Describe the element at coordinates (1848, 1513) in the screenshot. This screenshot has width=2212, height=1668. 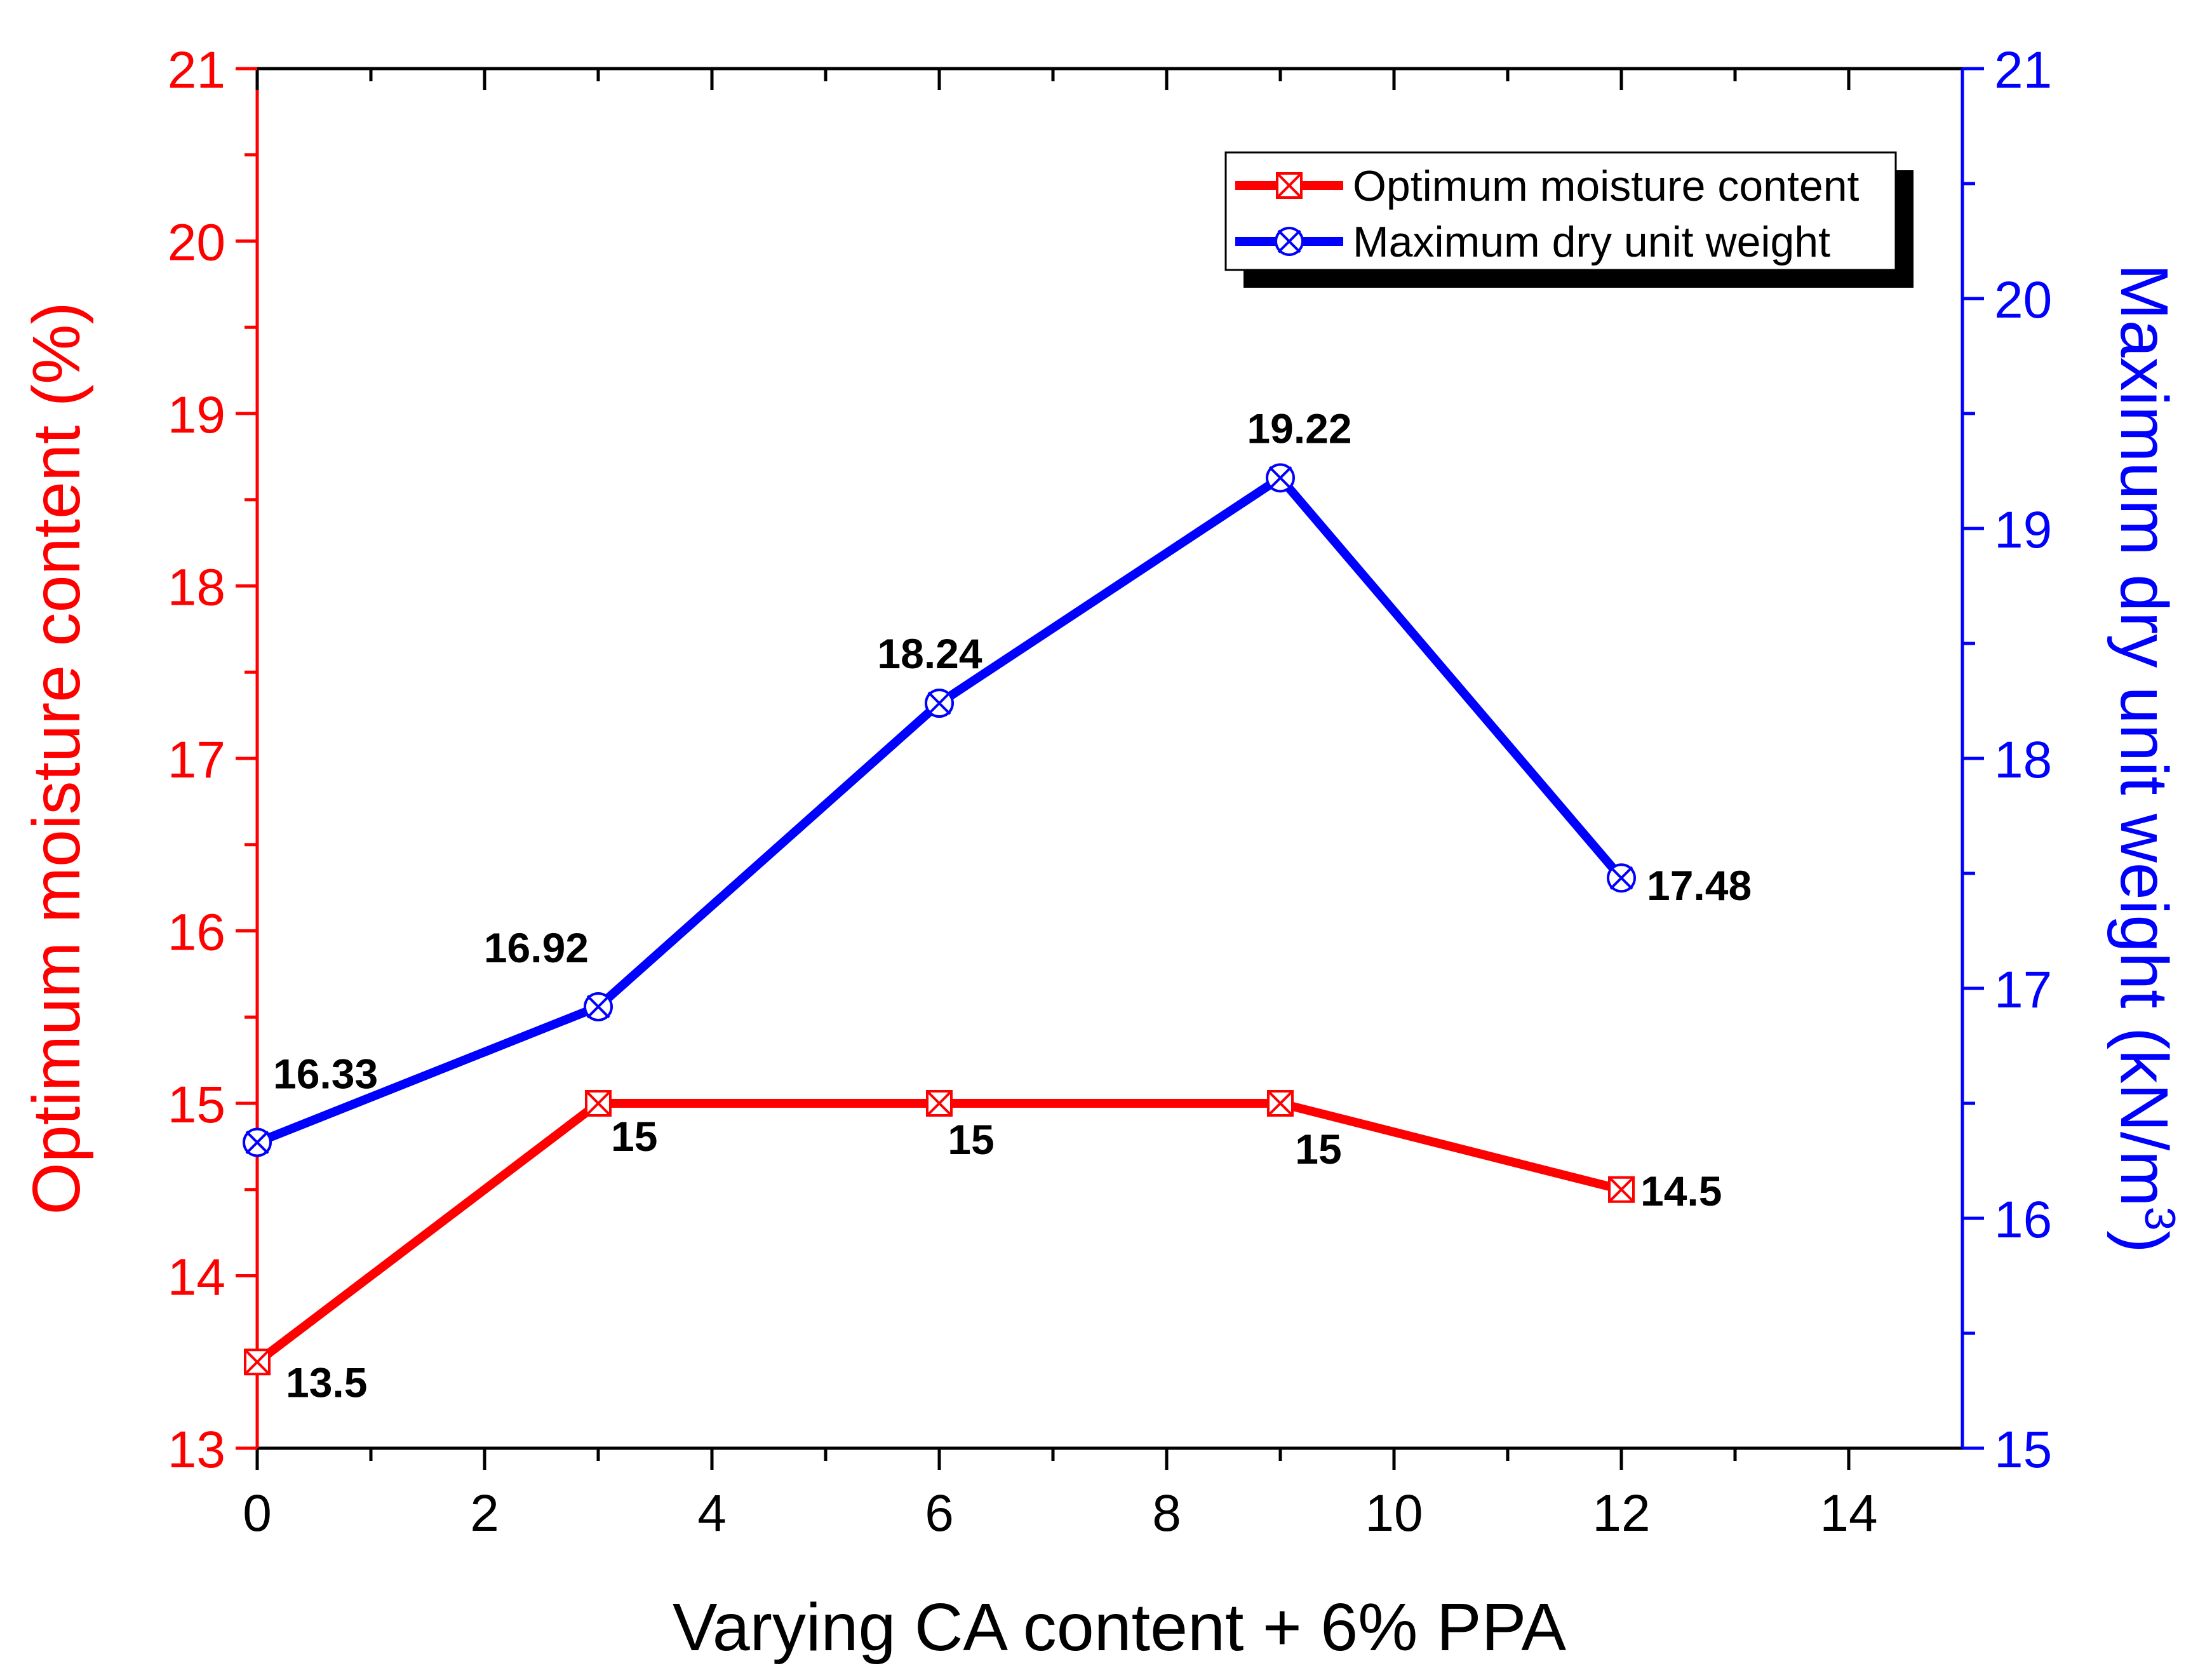
I see `x-tick-label: 14` at that location.